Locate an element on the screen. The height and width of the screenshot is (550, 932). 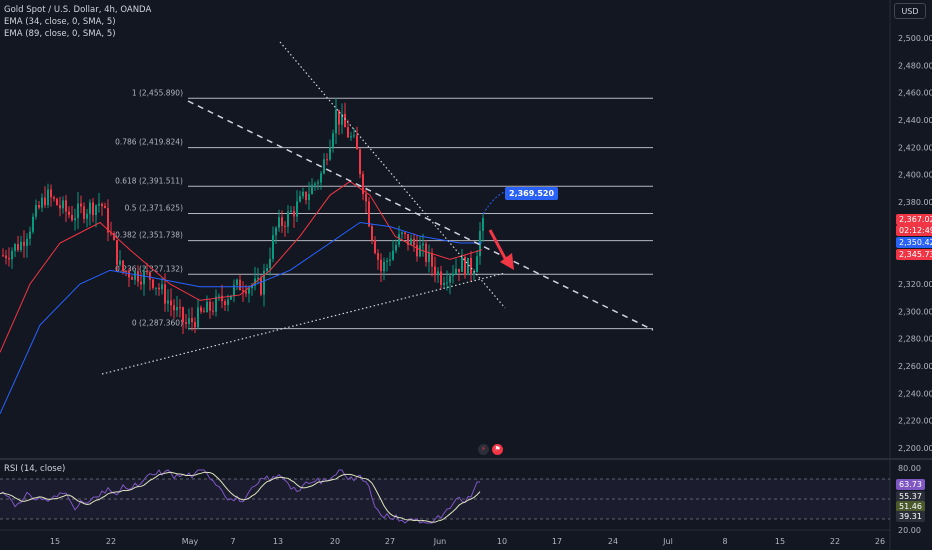
price-axis-label: 2,240.000 is located at coordinates (915, 393).